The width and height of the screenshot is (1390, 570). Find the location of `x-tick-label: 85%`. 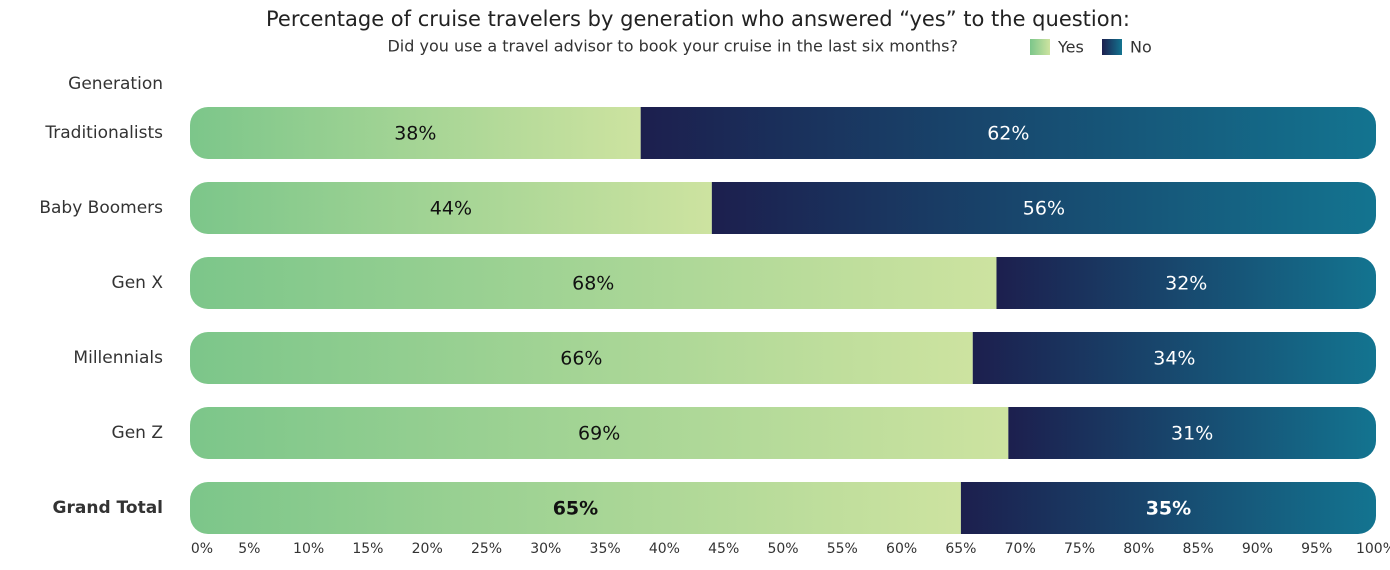

x-tick-label: 85% is located at coordinates (1198, 549).